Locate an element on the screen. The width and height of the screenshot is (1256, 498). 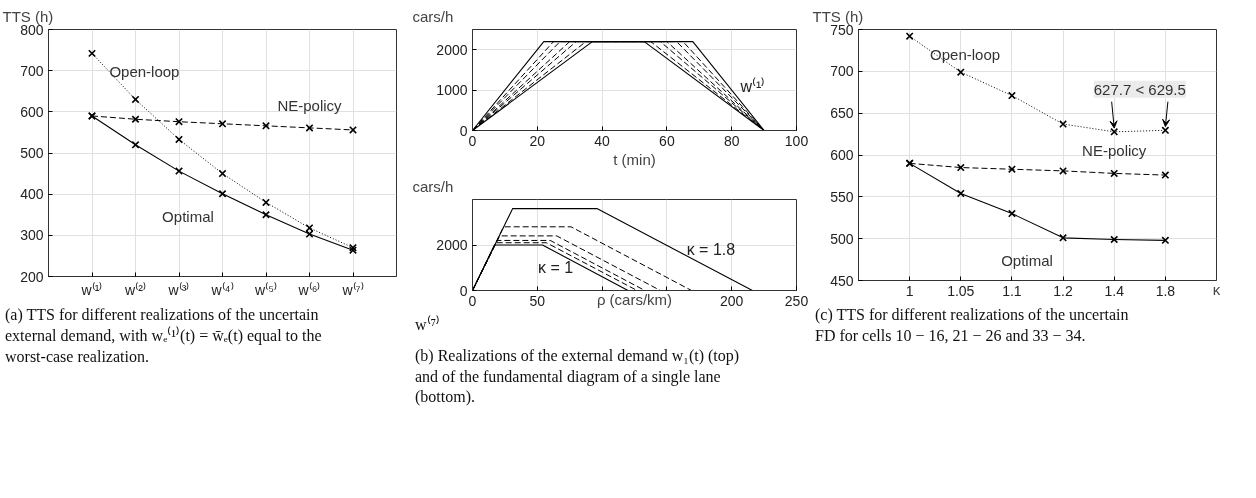
x-tick-label: w⁽⁷⁾ is located at coordinates (352, 289).